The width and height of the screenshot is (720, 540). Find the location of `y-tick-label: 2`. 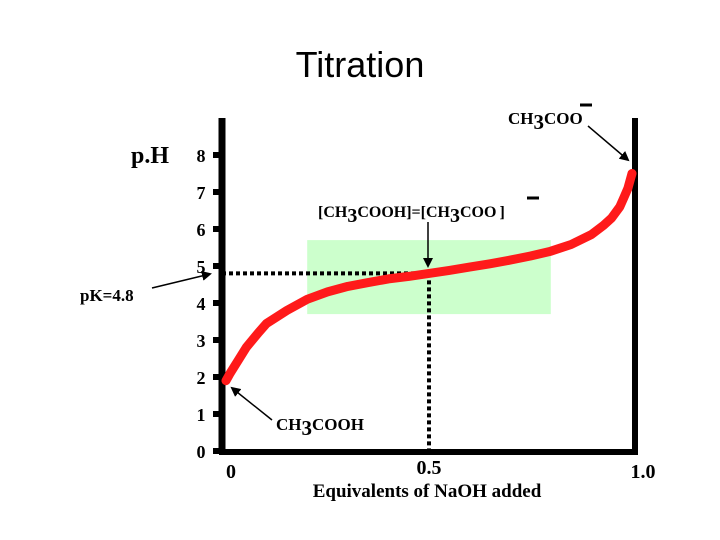

y-tick-label: 2 is located at coordinates (201, 378).